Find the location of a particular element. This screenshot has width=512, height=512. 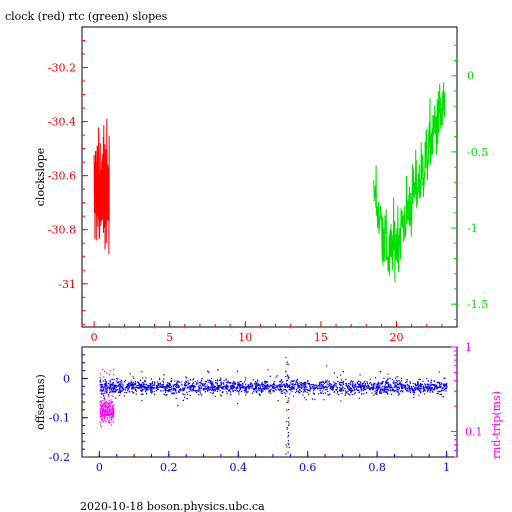

top-x-tick-label: 0 is located at coordinates (94, 337).